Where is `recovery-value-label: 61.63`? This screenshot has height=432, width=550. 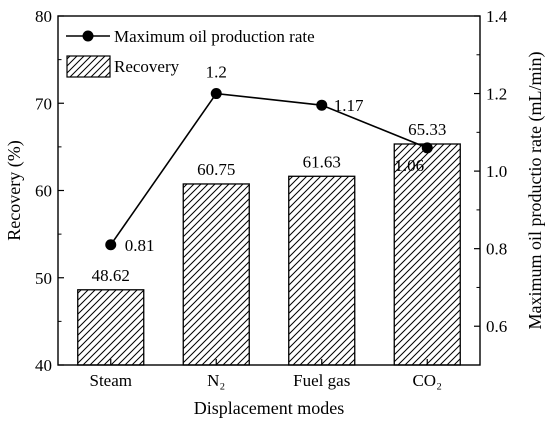
recovery-value-label: 61.63 is located at coordinates (322, 161).